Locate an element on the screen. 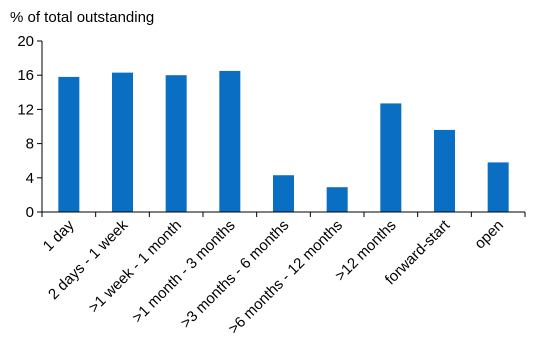  y-tick-label: 0 is located at coordinates (30, 212).